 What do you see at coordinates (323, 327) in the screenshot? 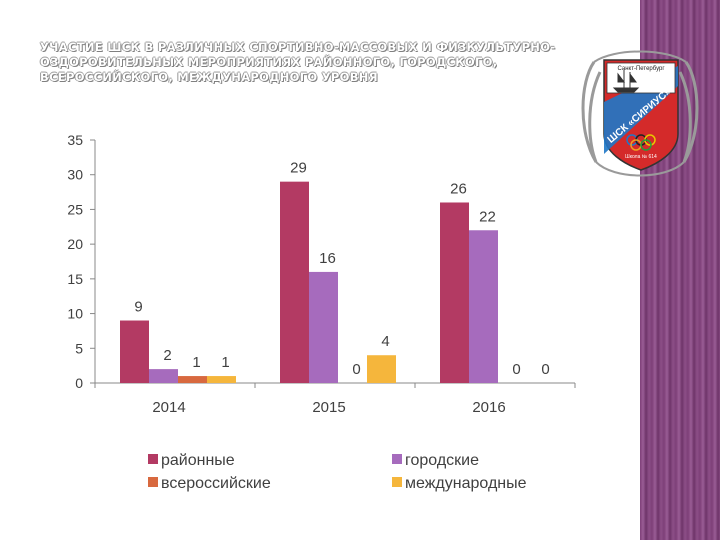
I see `bar-городские-2015` at bounding box center [323, 327].